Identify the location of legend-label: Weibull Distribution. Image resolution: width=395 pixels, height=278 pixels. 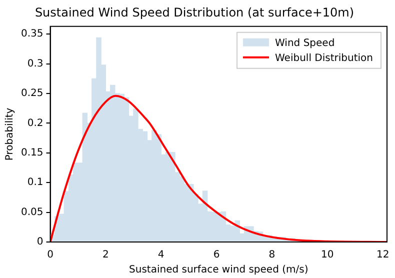
(324, 58).